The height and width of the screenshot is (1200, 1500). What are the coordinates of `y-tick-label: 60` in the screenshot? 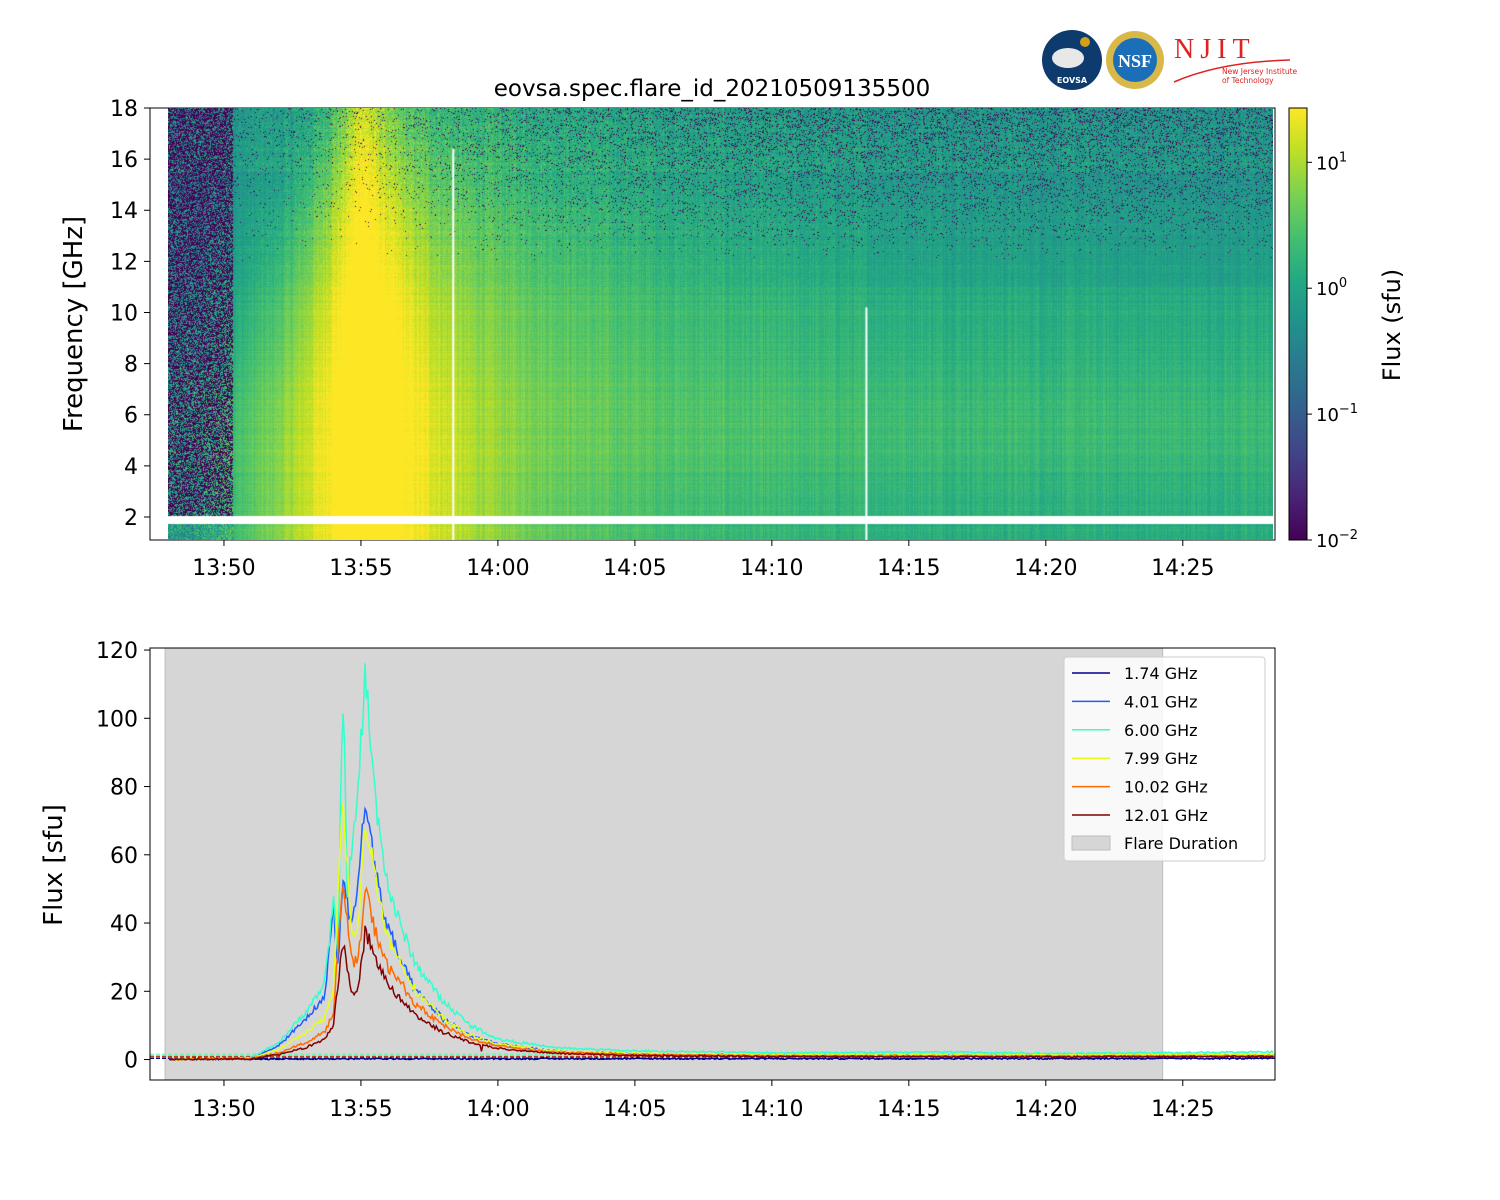 It's located at (124, 856).